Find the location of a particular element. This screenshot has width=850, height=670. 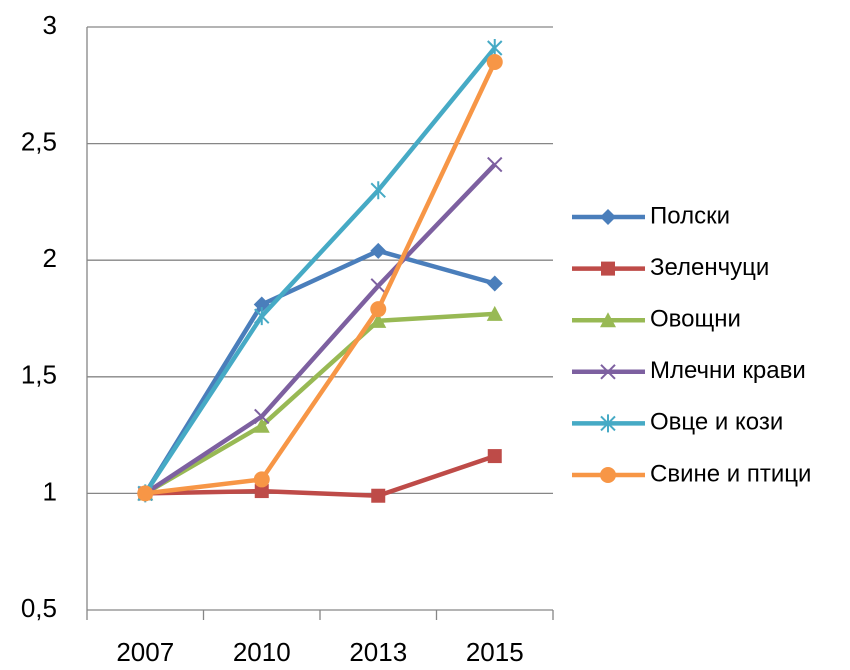

x-tick-label: 2007 is located at coordinates (145, 652).